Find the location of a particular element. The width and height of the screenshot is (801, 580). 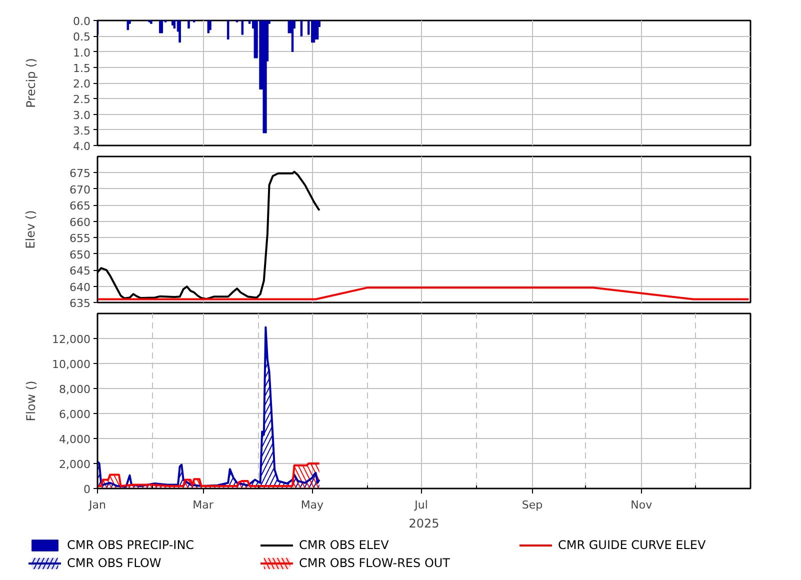

legend-label: CMR OBS ELEV is located at coordinates (344, 545).